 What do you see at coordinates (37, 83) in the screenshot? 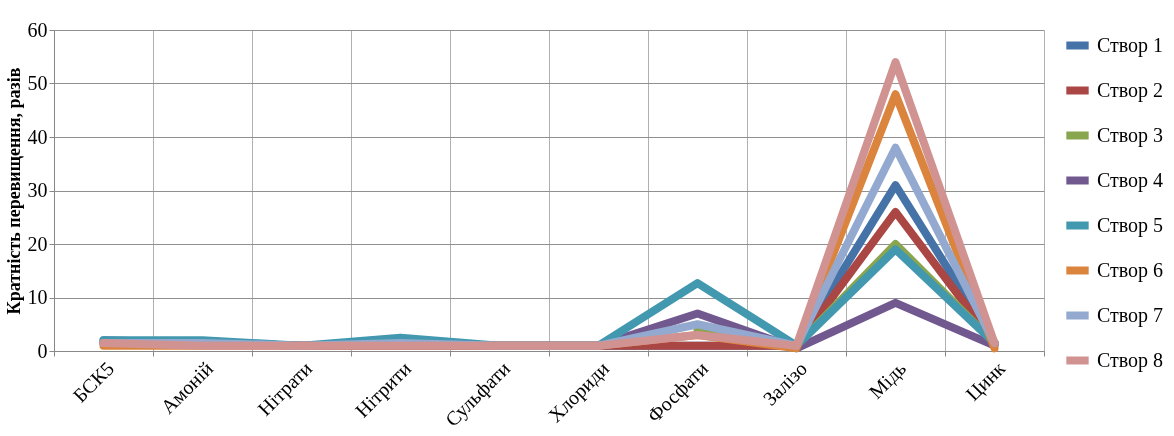
I see `y-tick-label: 50` at bounding box center [37, 83].